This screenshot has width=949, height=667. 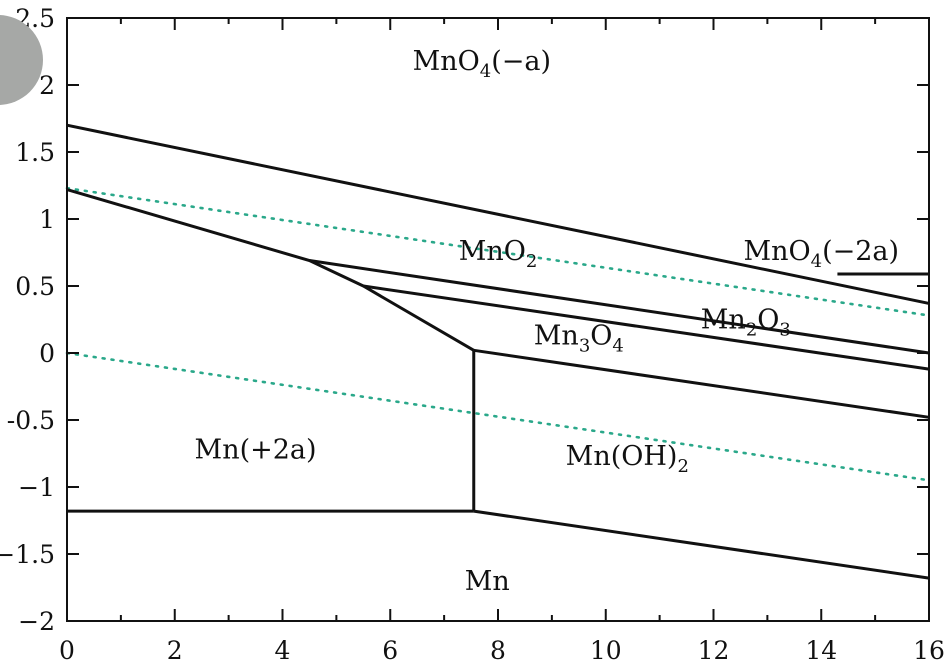 What do you see at coordinates (390, 650) in the screenshot?
I see `x-tick-label: 6` at bounding box center [390, 650].